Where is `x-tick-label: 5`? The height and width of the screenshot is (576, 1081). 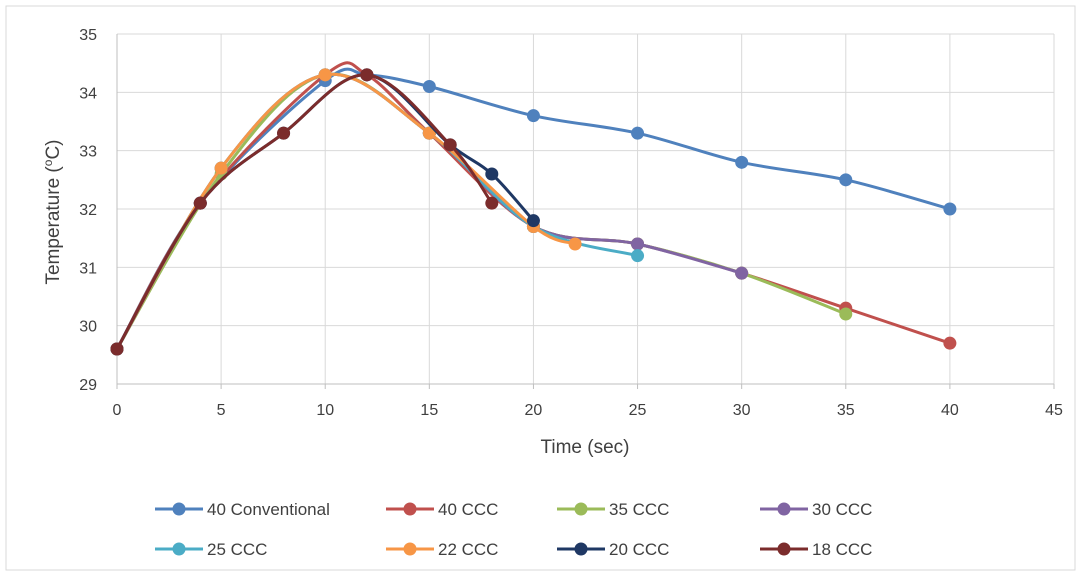 x-tick-label: 5 is located at coordinates (221, 410).